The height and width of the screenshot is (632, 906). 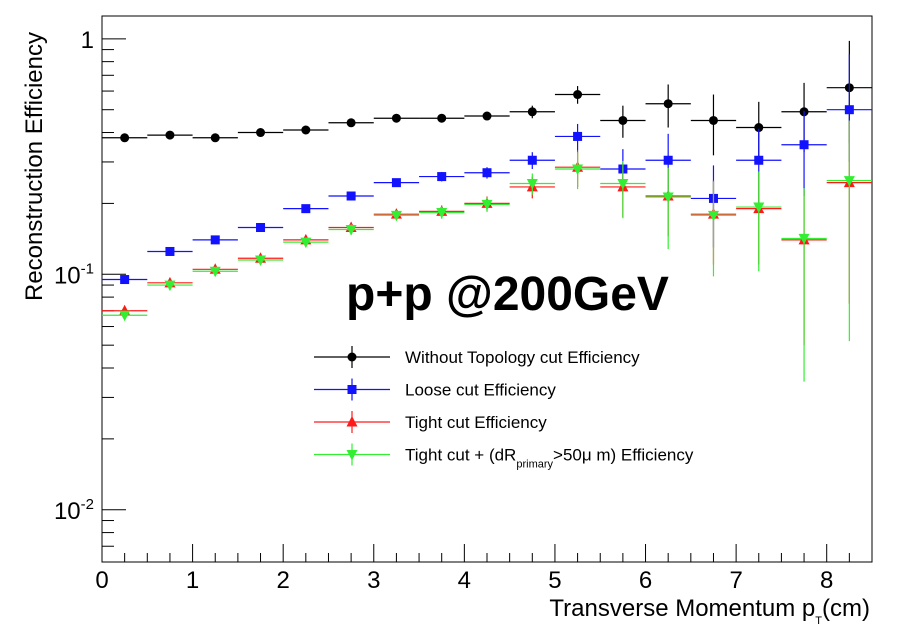 I want to click on y-tick-label: 10-1, so click(x=74, y=274).